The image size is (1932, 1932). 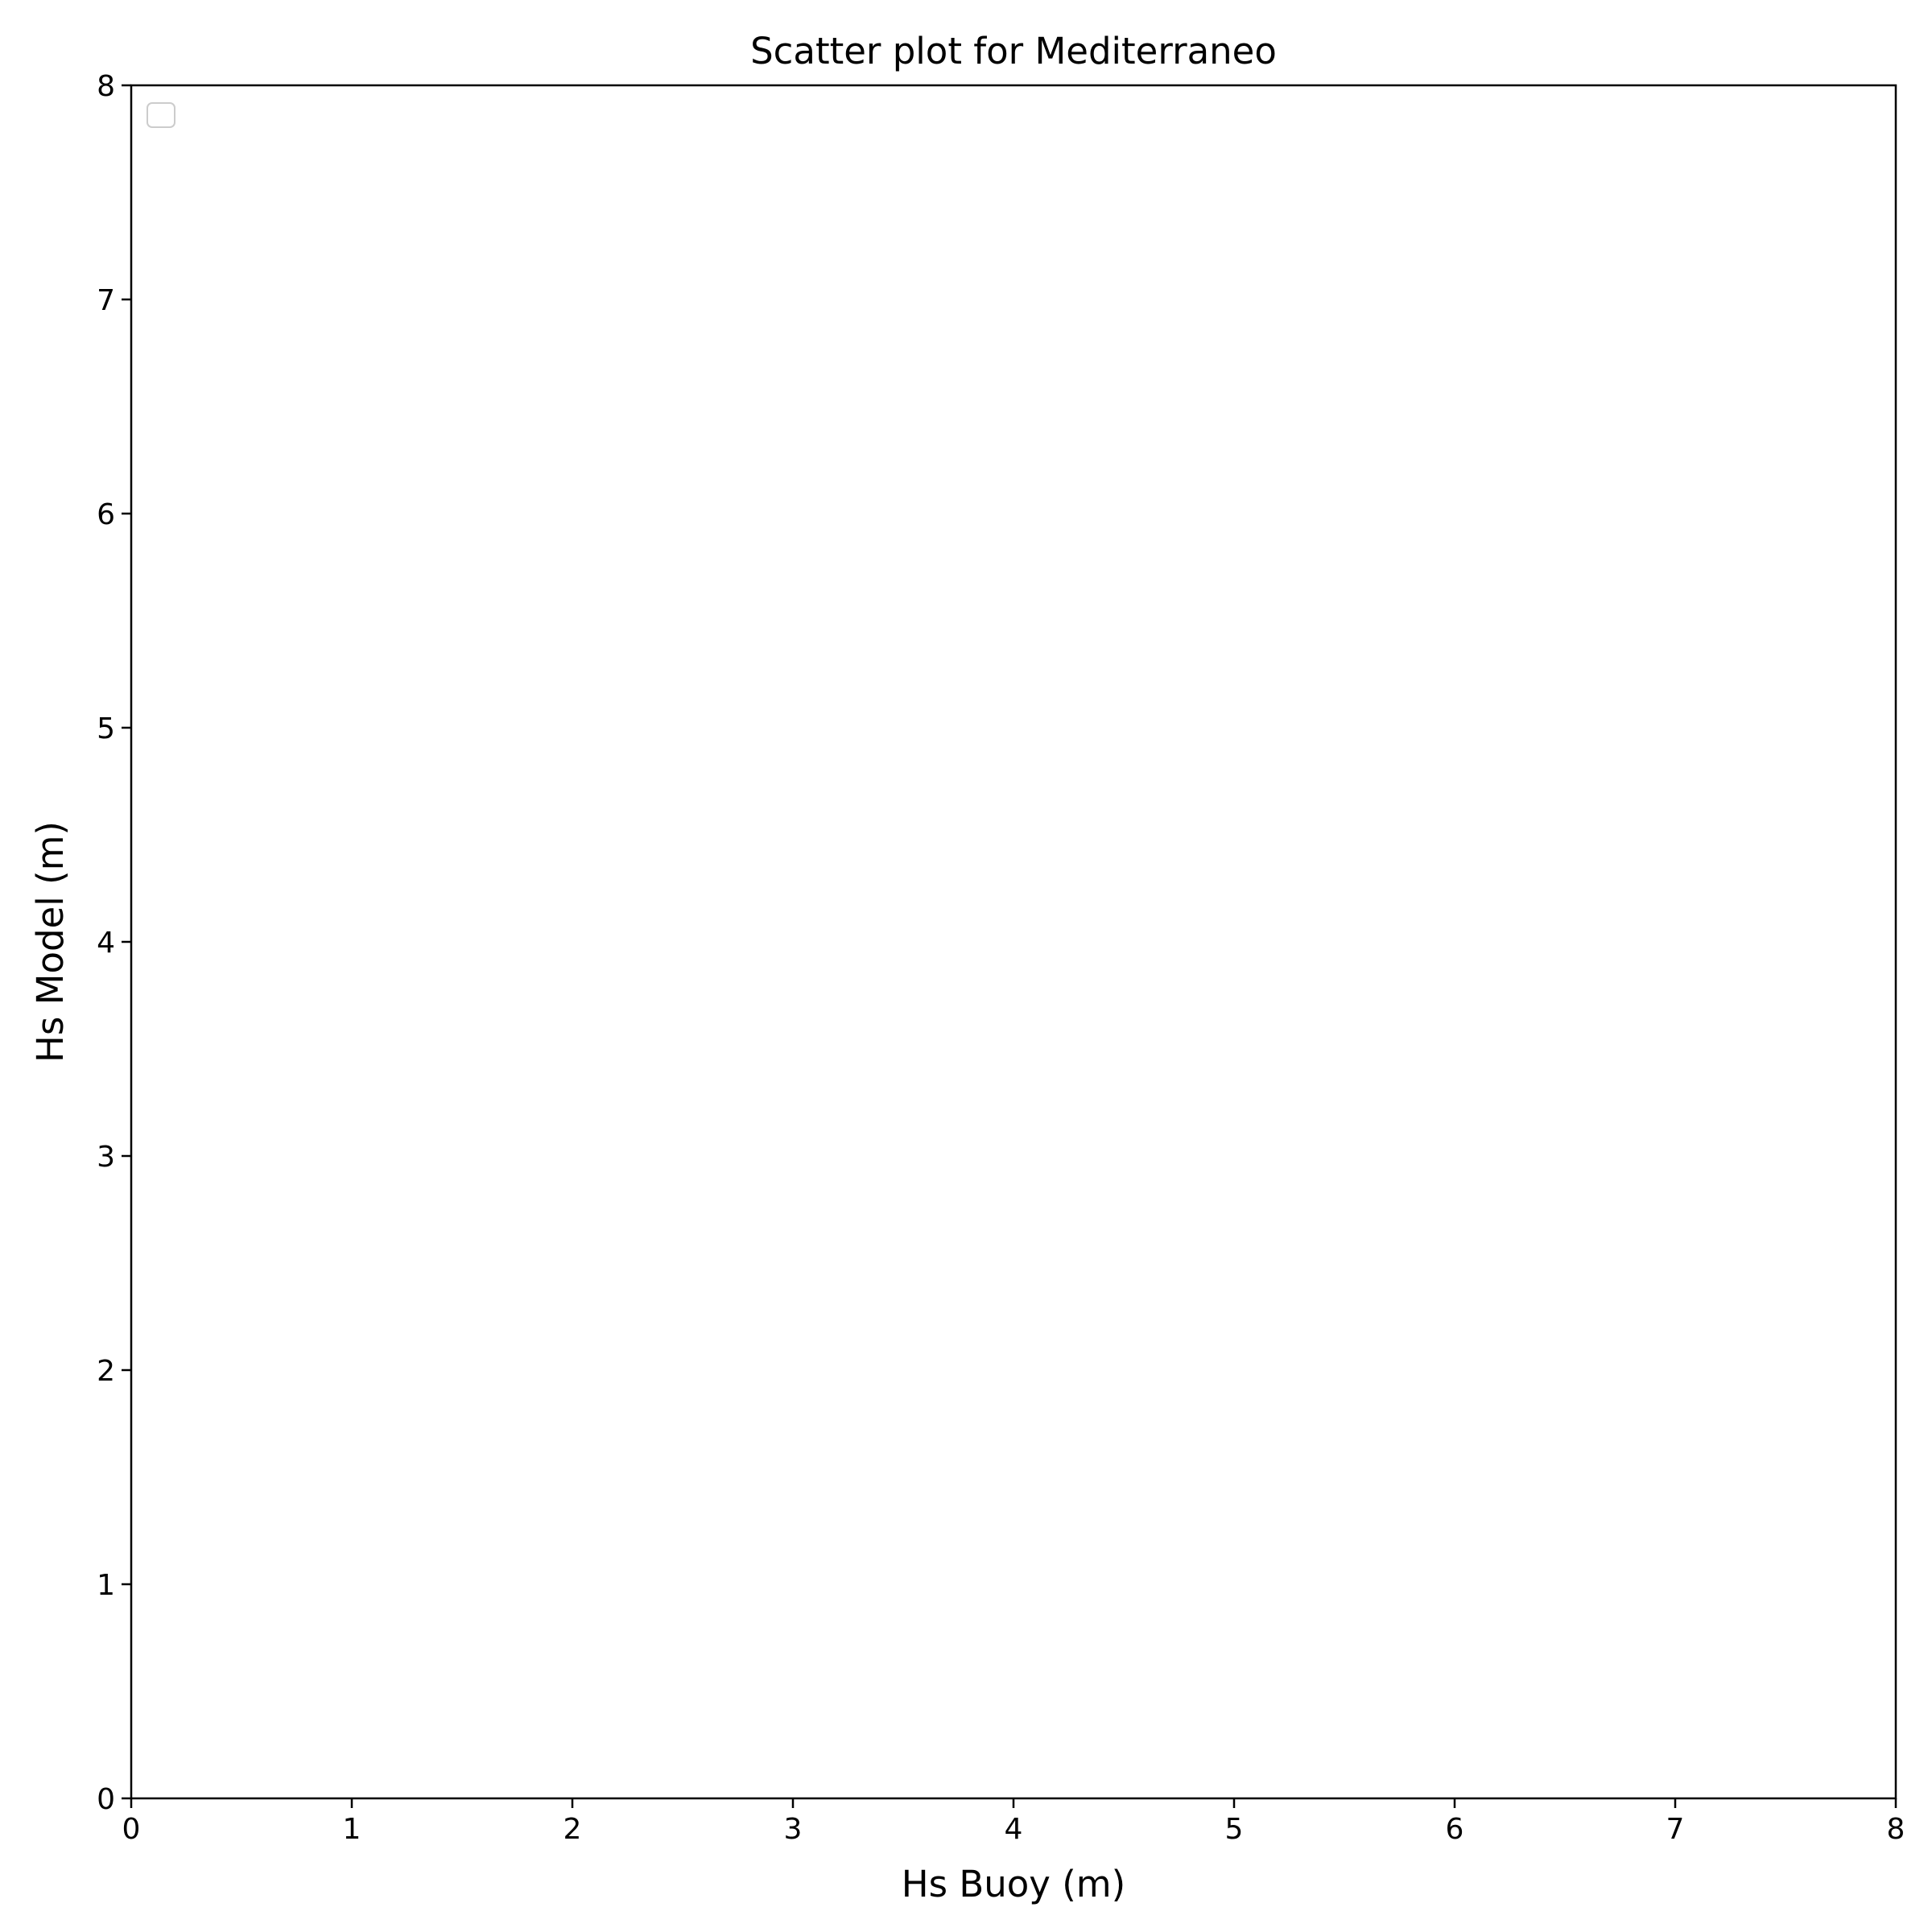 What do you see at coordinates (1013, 51) in the screenshot?
I see `chart-title: Scatter plot for Mediterraneo` at bounding box center [1013, 51].